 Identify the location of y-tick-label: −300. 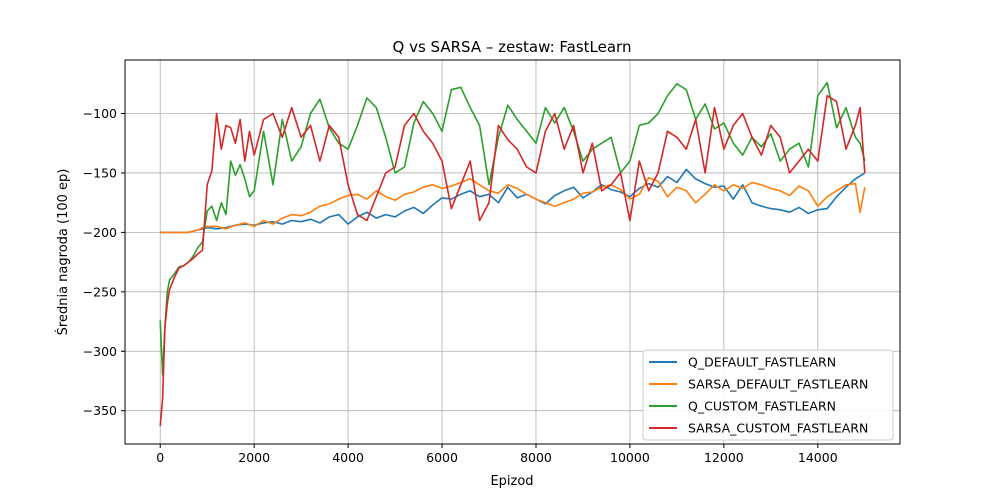
(100, 351).